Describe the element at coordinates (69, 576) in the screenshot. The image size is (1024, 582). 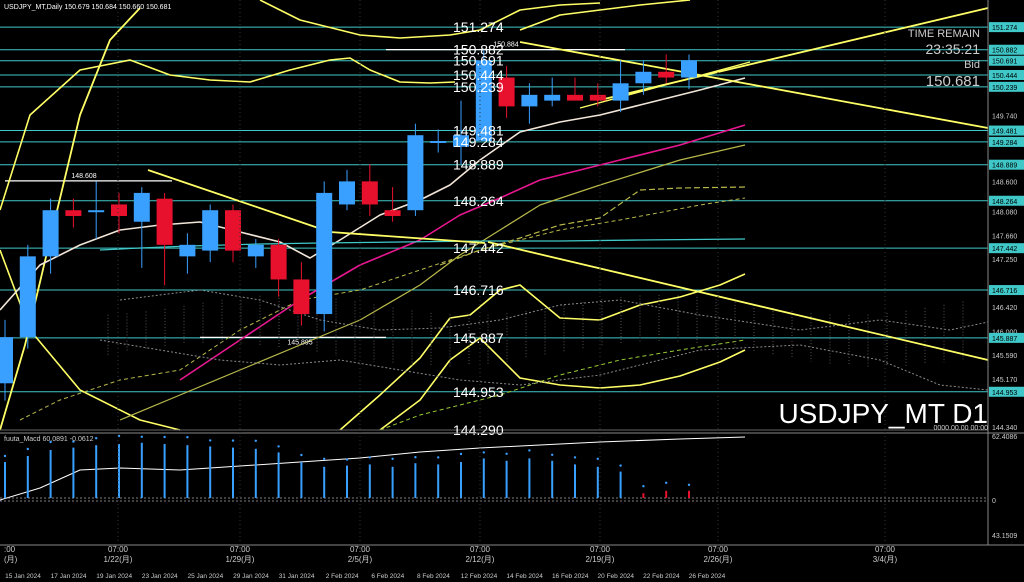
I see `date-tick-label: 17 Jan 2024` at that location.